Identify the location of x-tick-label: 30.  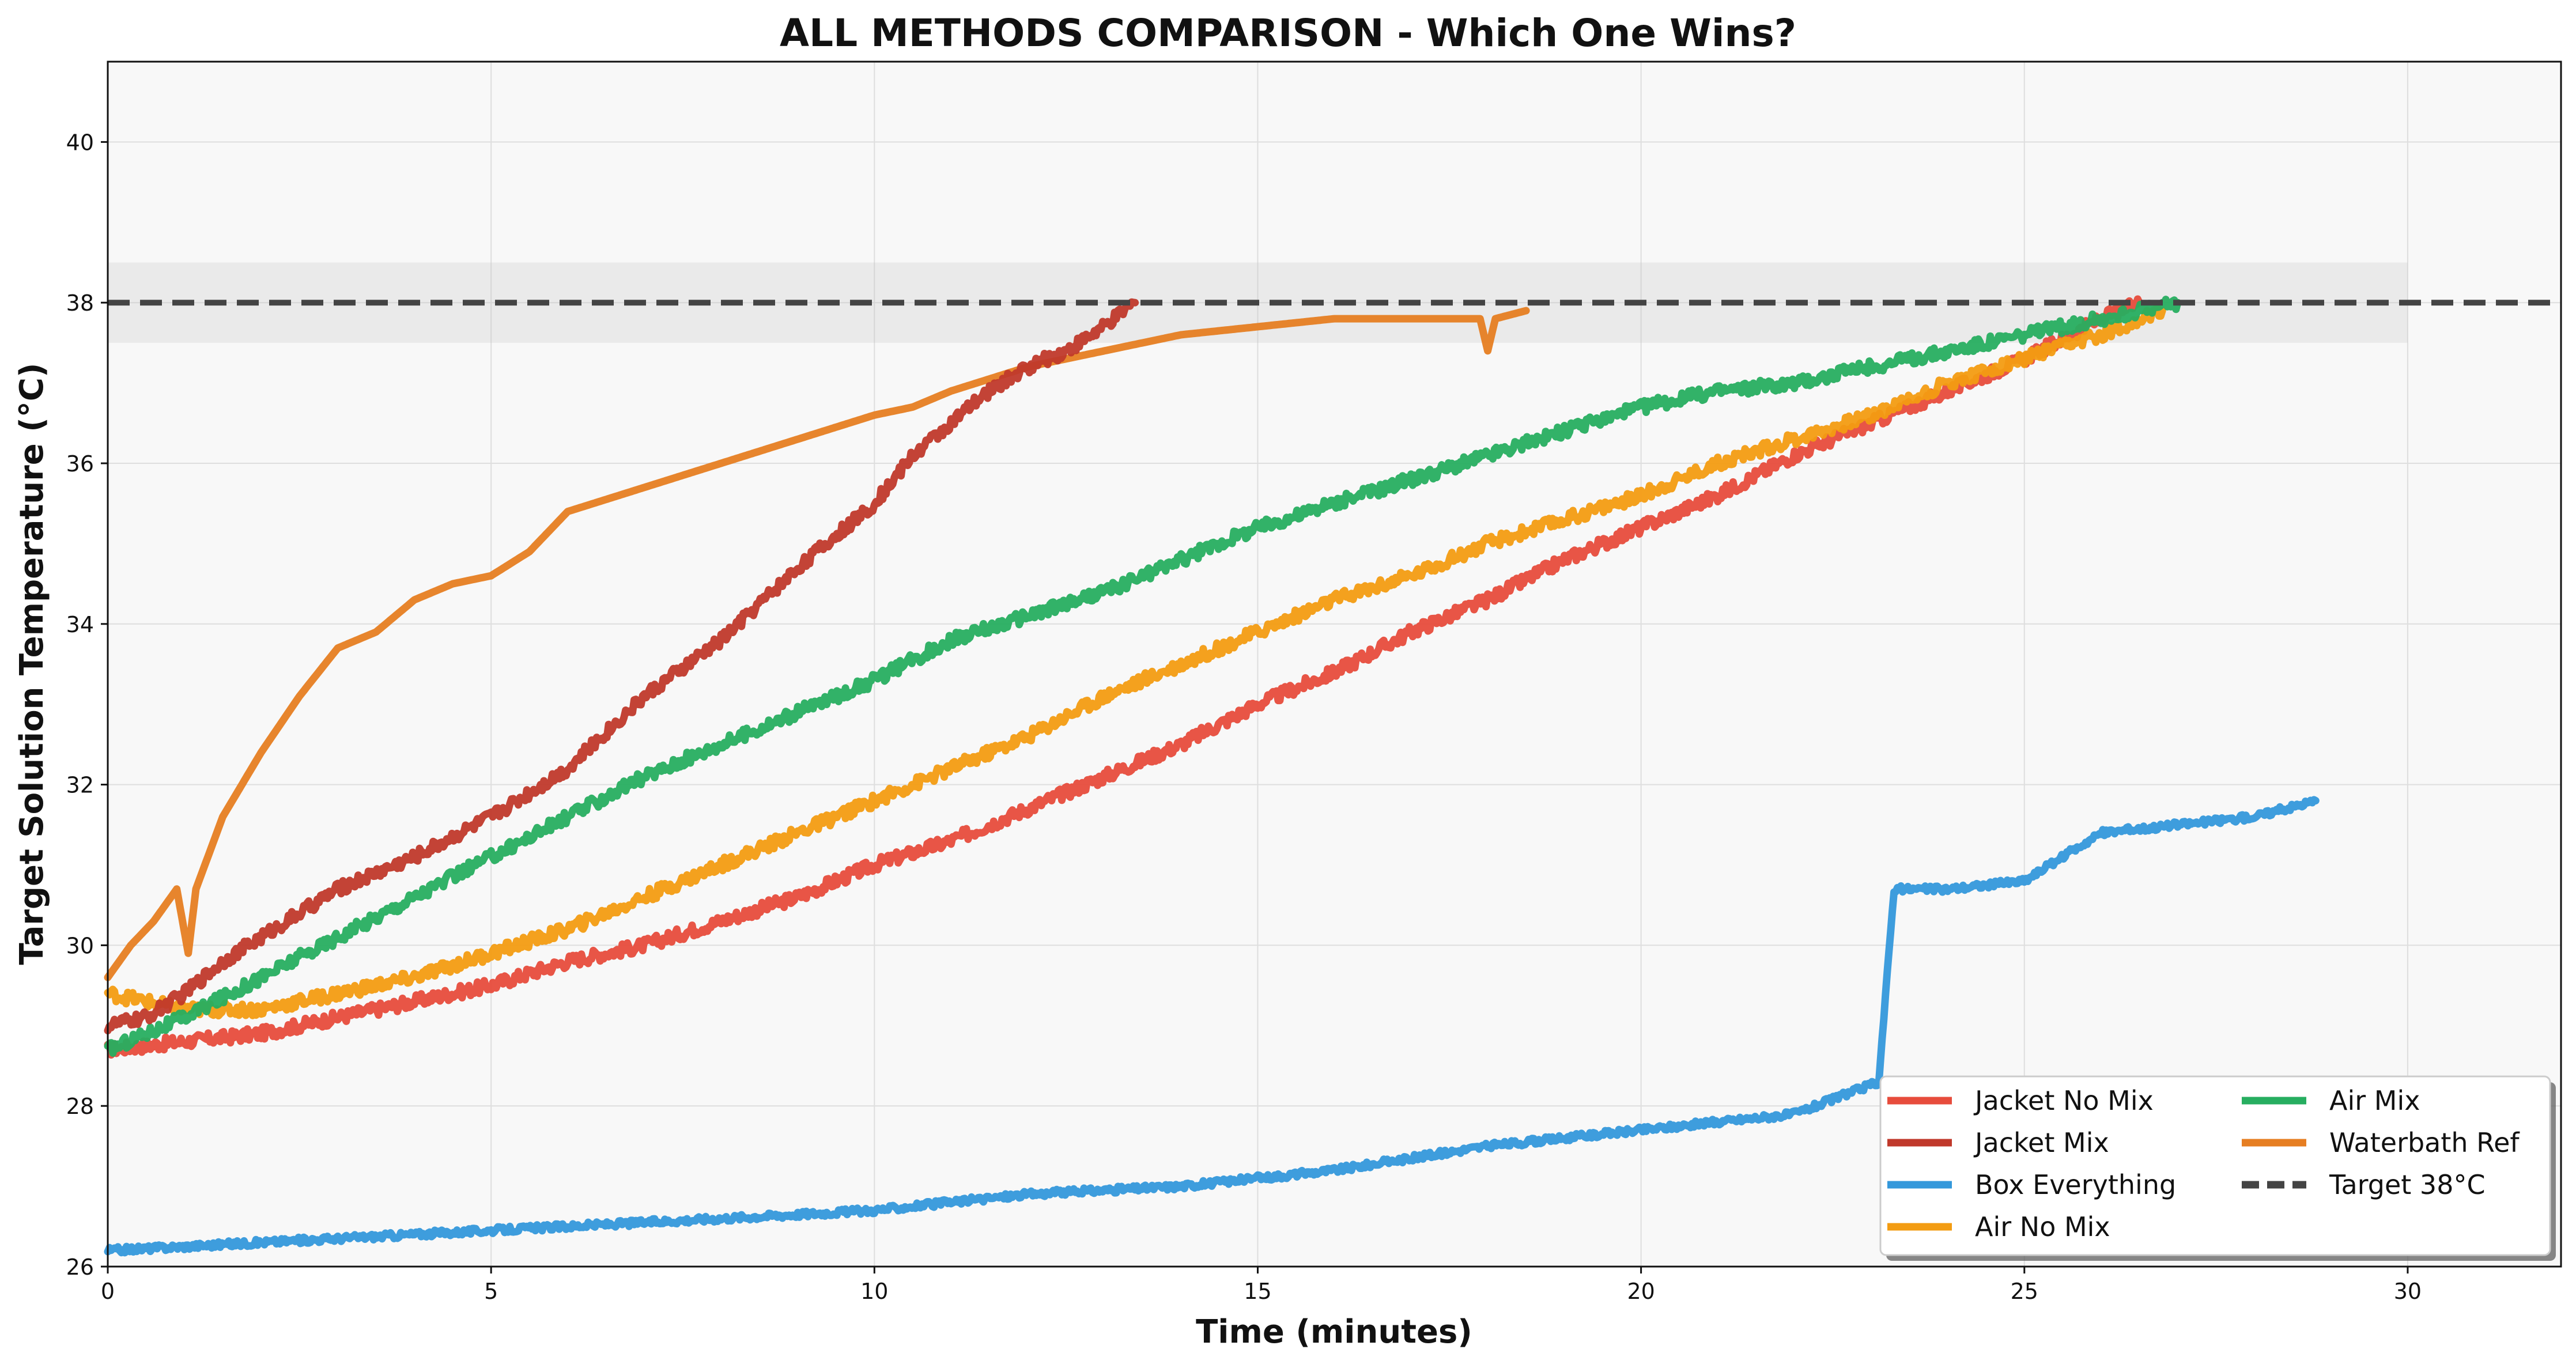
(2408, 1291).